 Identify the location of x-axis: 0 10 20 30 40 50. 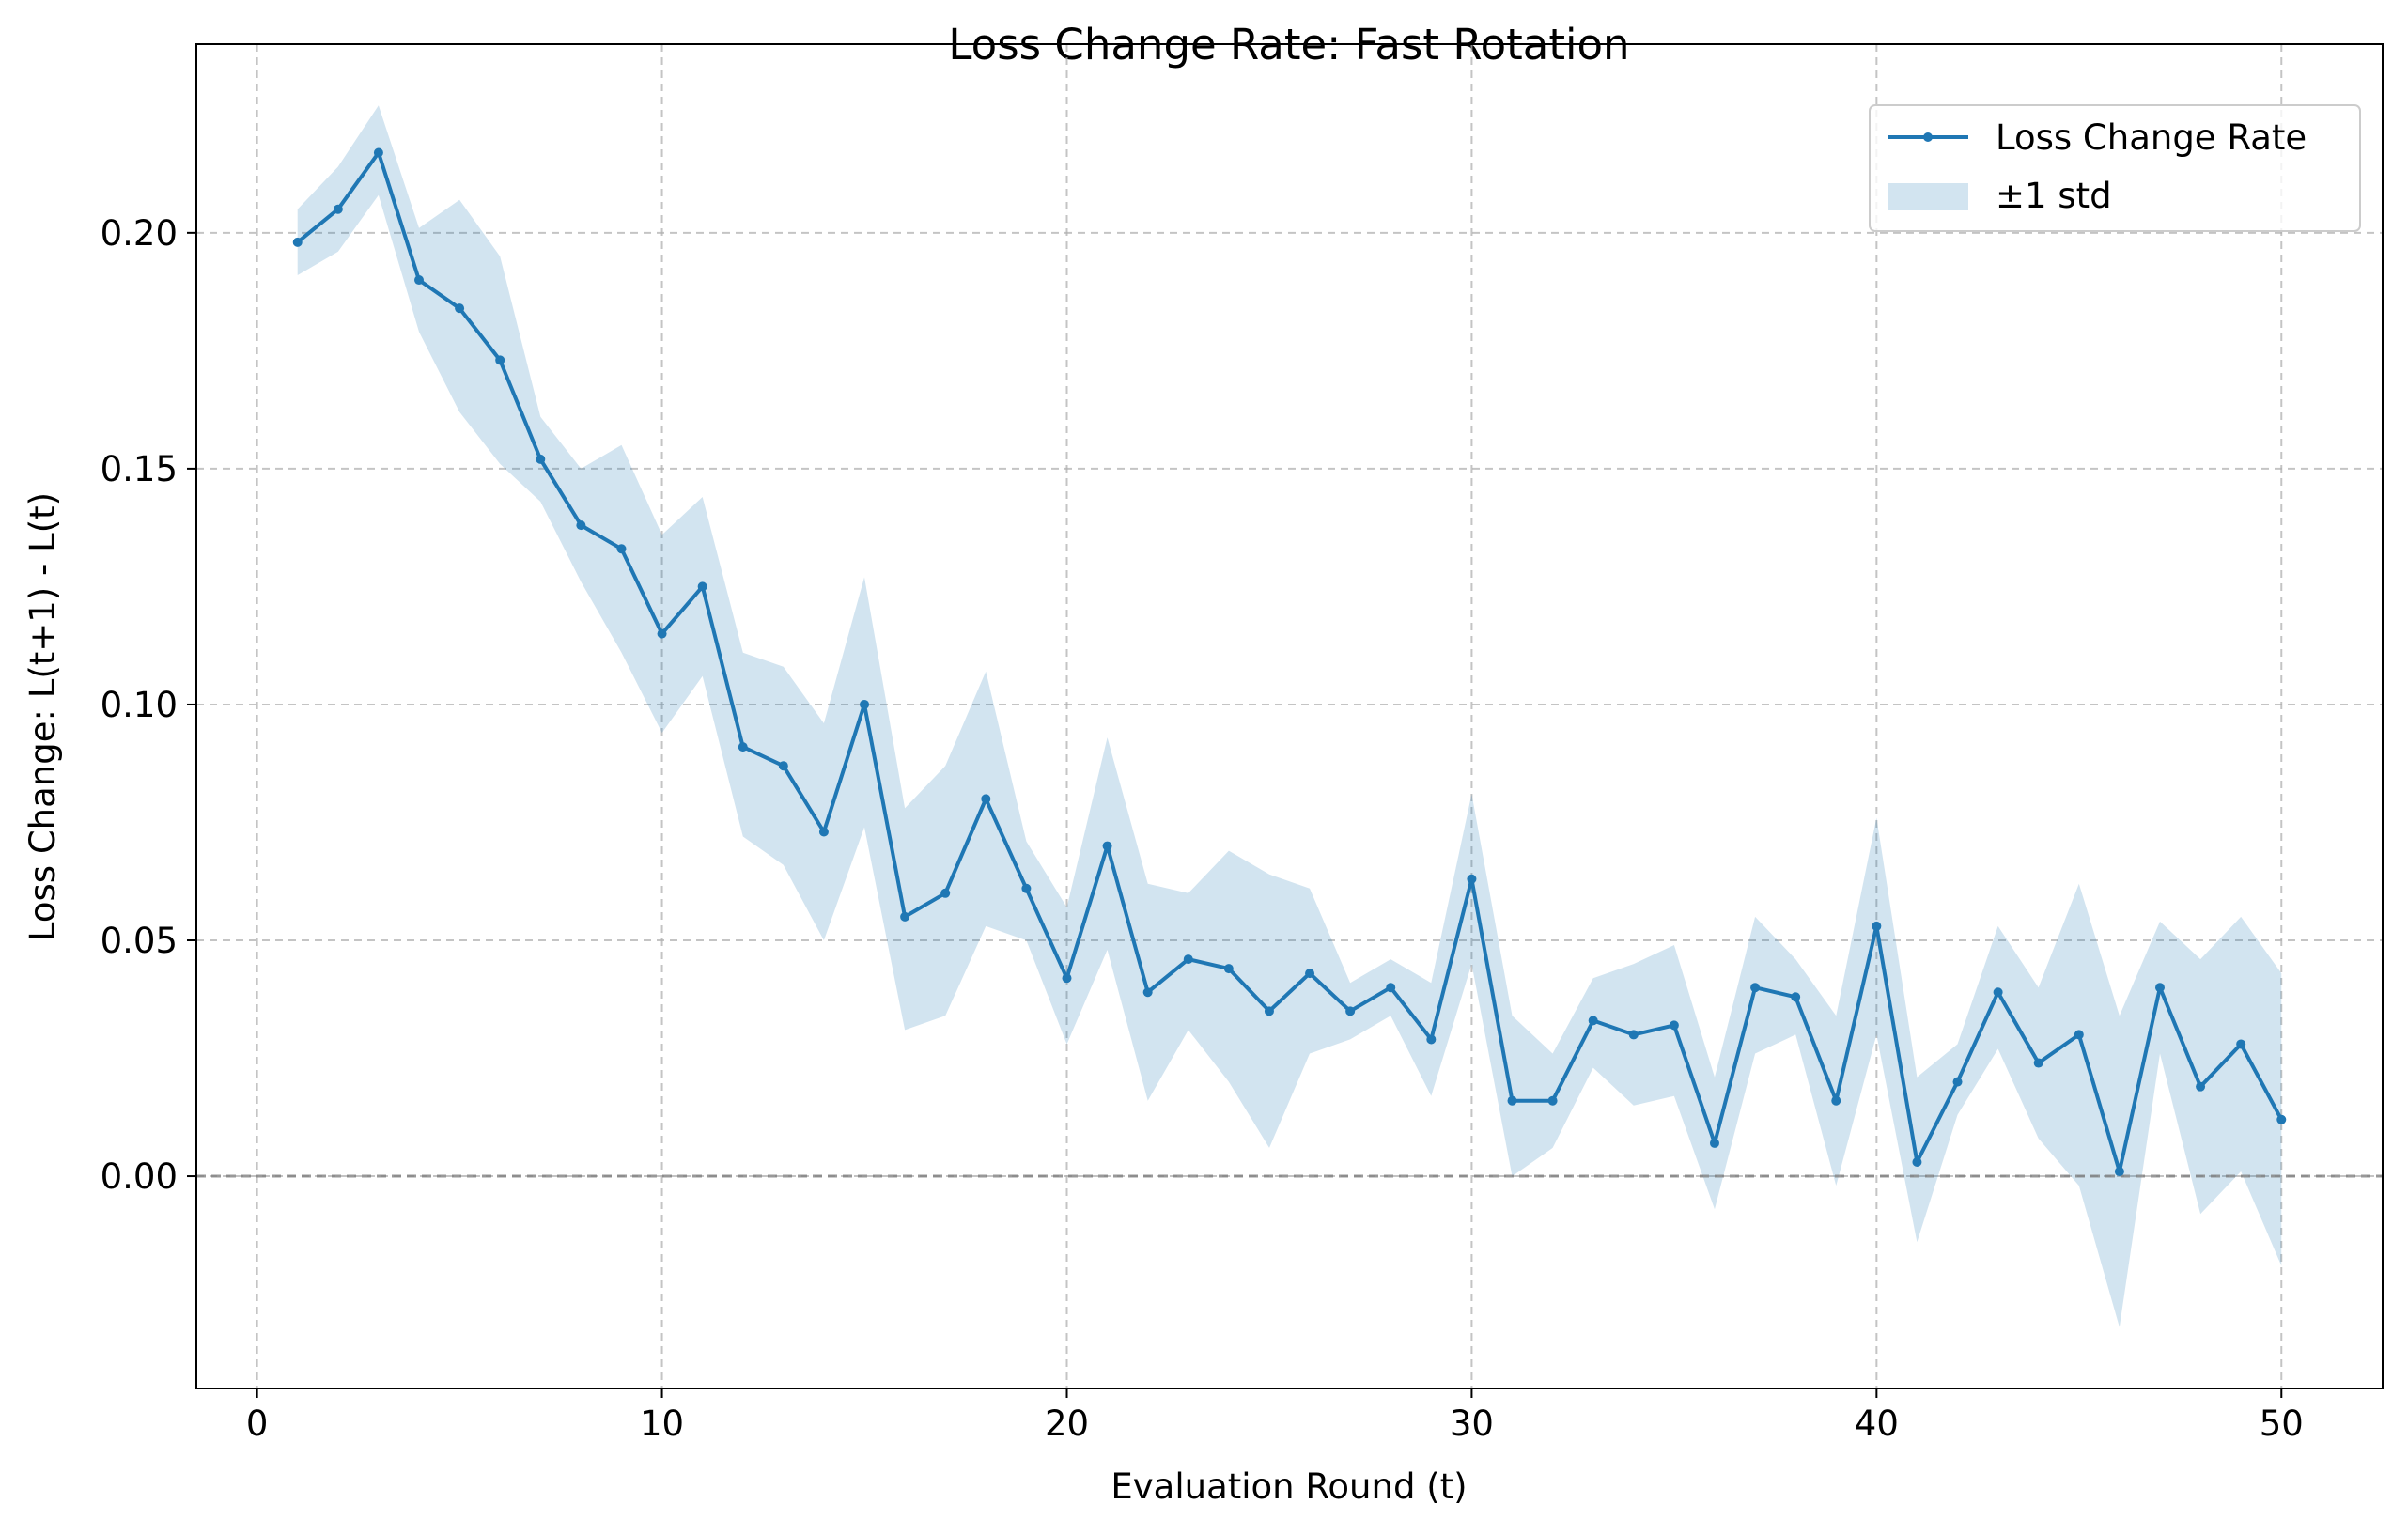
(1275, 1416).